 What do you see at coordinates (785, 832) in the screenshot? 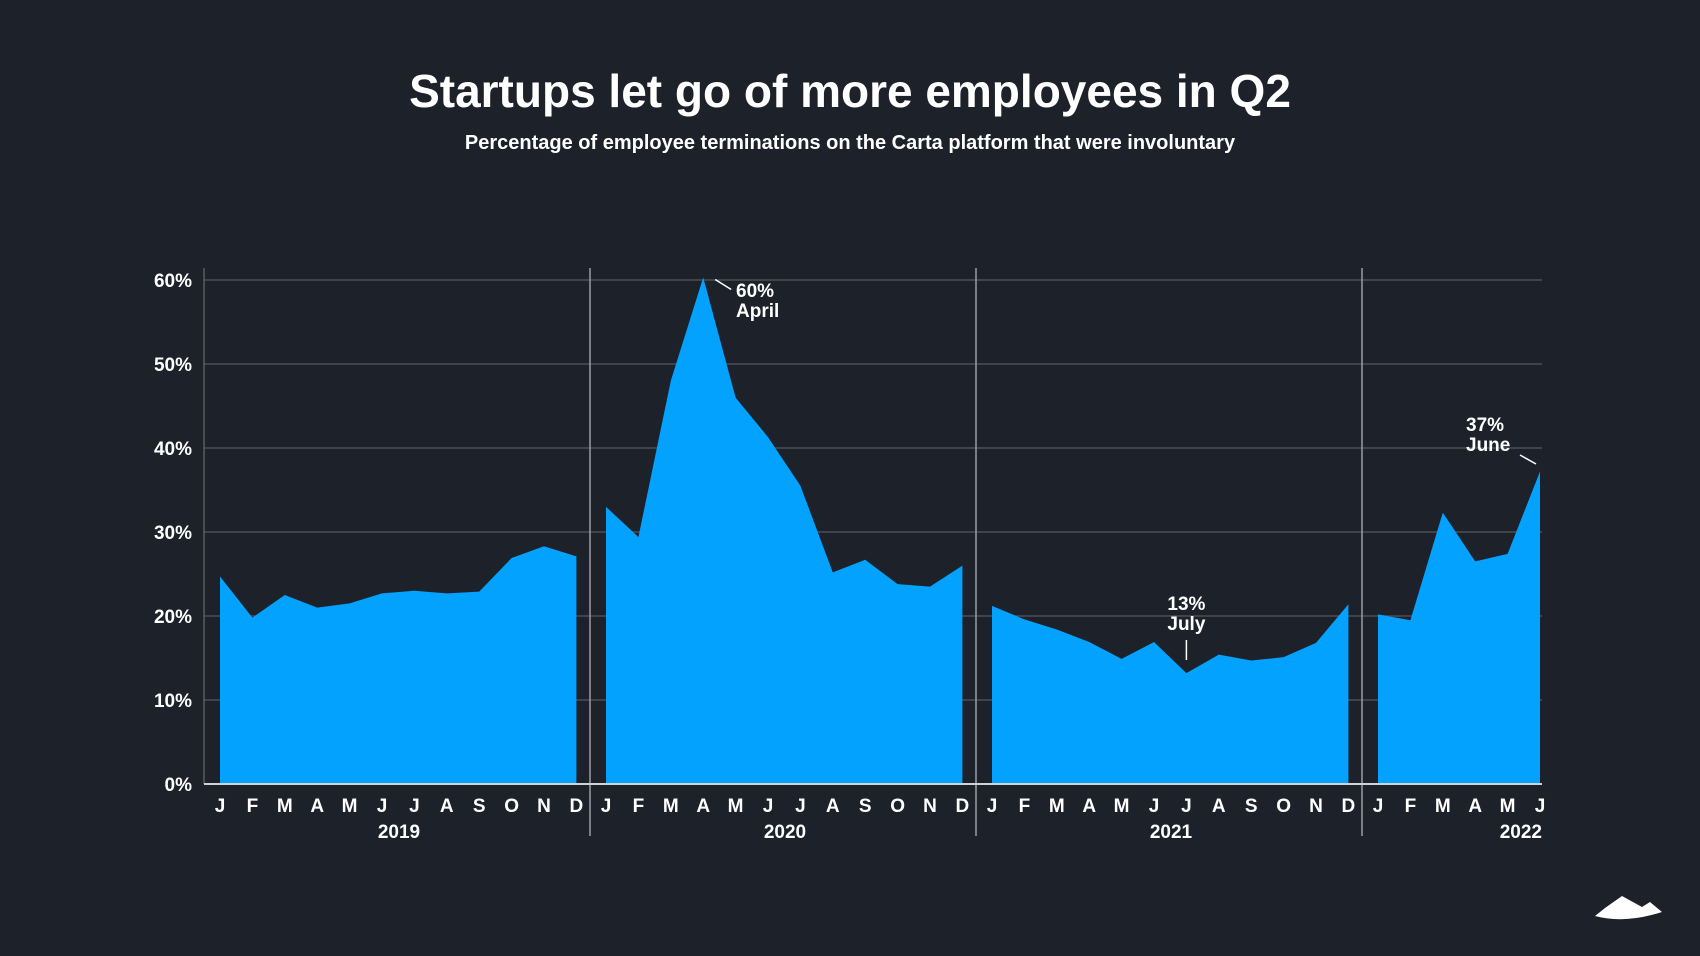
I see `year-label: 2020` at bounding box center [785, 832].